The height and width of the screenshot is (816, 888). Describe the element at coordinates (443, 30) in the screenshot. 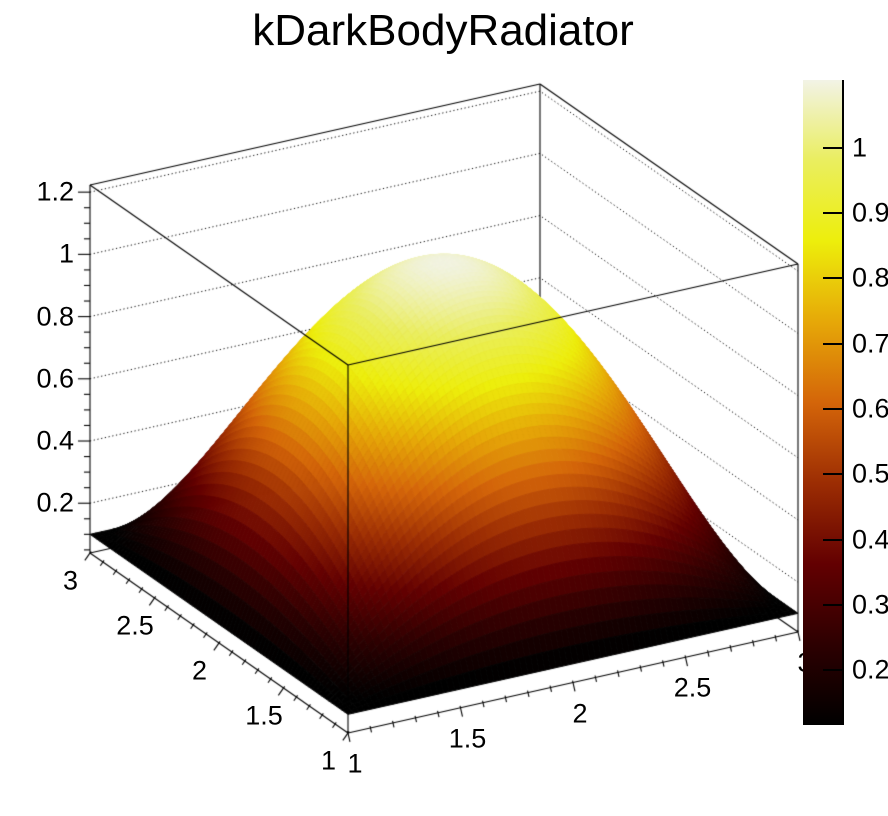

I see `chart-title: kDarkBodyRadiator` at that location.